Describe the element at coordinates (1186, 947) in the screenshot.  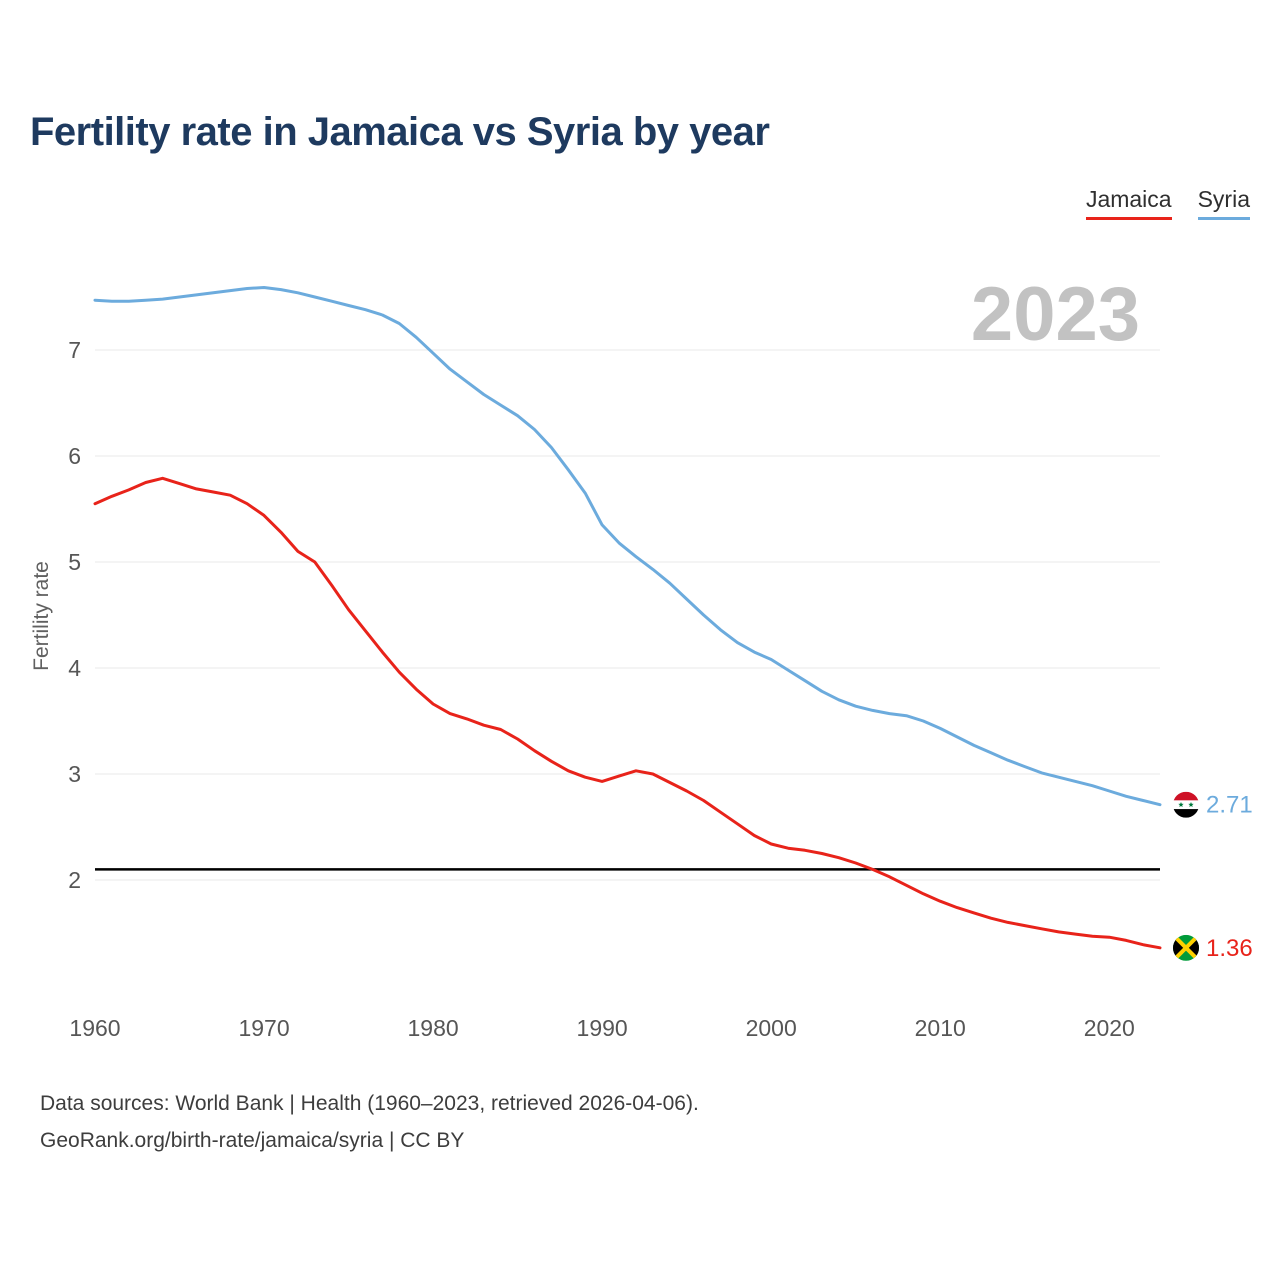
I see `jamaica-flag-icon` at that location.